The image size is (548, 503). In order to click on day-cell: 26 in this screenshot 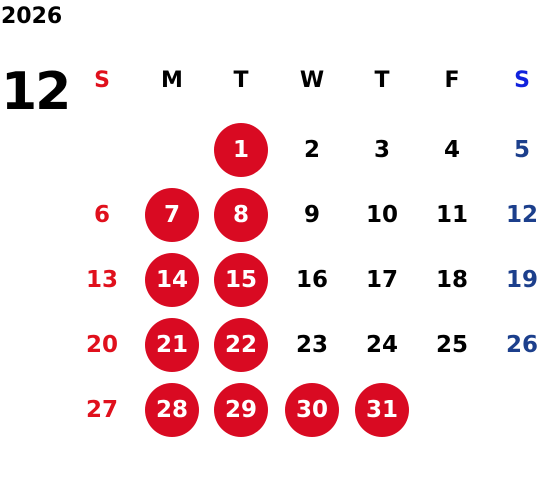, I will do `click(520, 345)`.